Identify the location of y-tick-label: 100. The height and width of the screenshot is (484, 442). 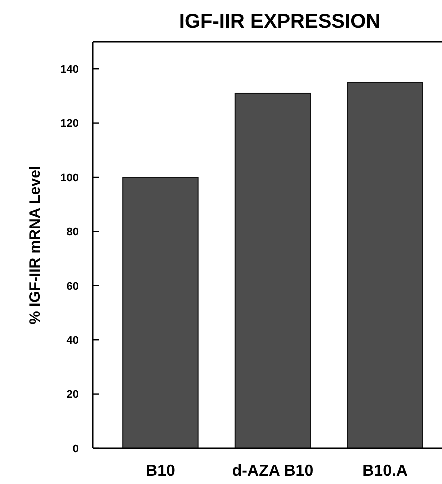
(69, 178).